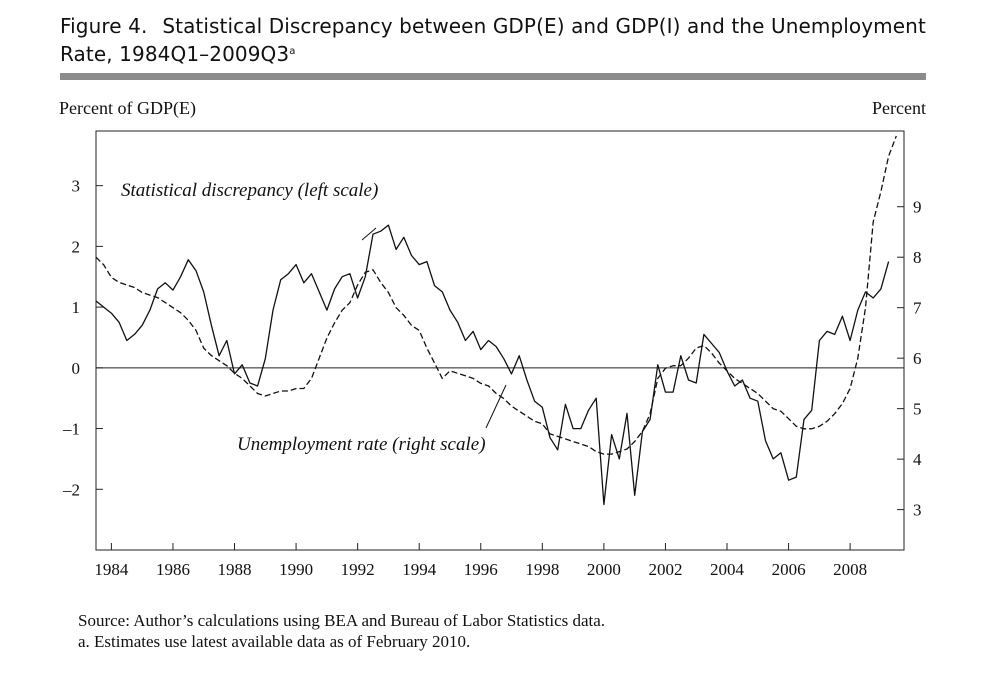 The height and width of the screenshot is (700, 1000). Describe the element at coordinates (917, 358) in the screenshot. I see `right-tick-label: 6` at that location.